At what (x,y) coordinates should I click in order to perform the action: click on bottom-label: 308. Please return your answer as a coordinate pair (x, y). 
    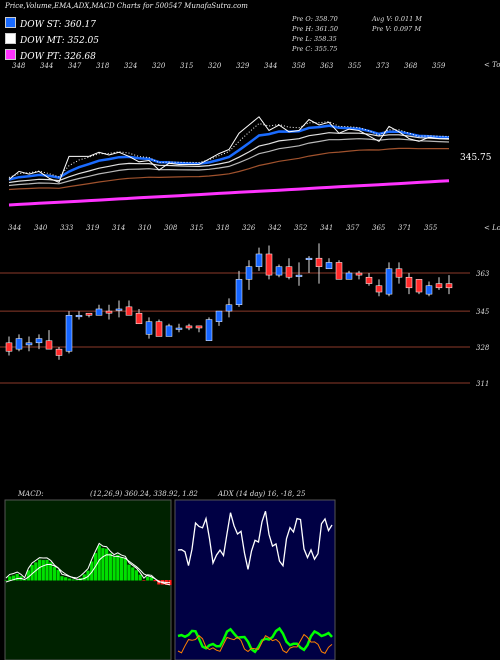
    Looking at the image, I should click on (171, 228).